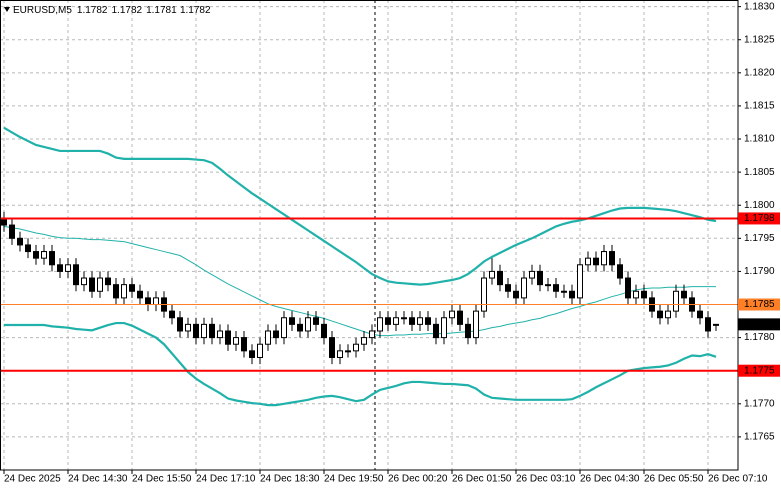 This screenshot has width=781, height=489. I want to click on y-tick-label: 1.1805, so click(759, 172).